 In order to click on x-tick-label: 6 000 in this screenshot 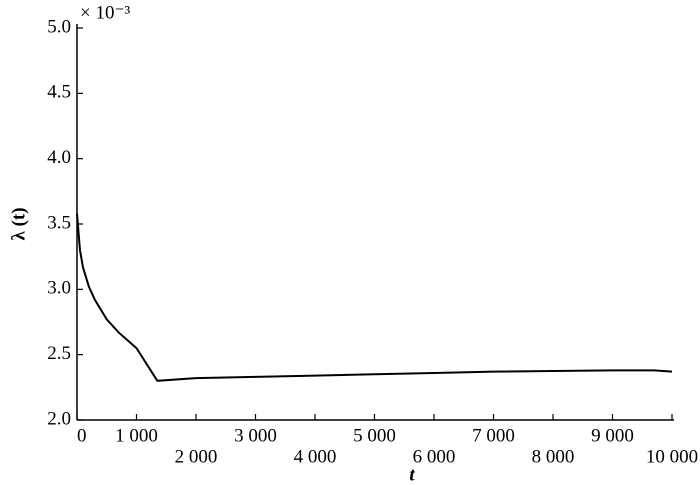, I will do `click(434, 456)`.